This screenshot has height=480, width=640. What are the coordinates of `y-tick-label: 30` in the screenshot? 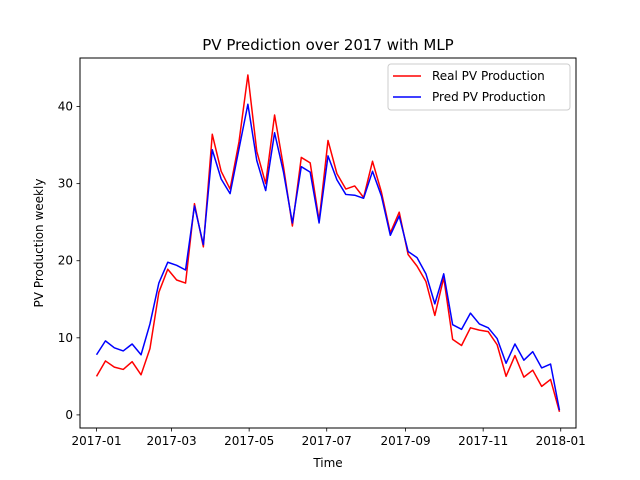 It's located at (65, 184).